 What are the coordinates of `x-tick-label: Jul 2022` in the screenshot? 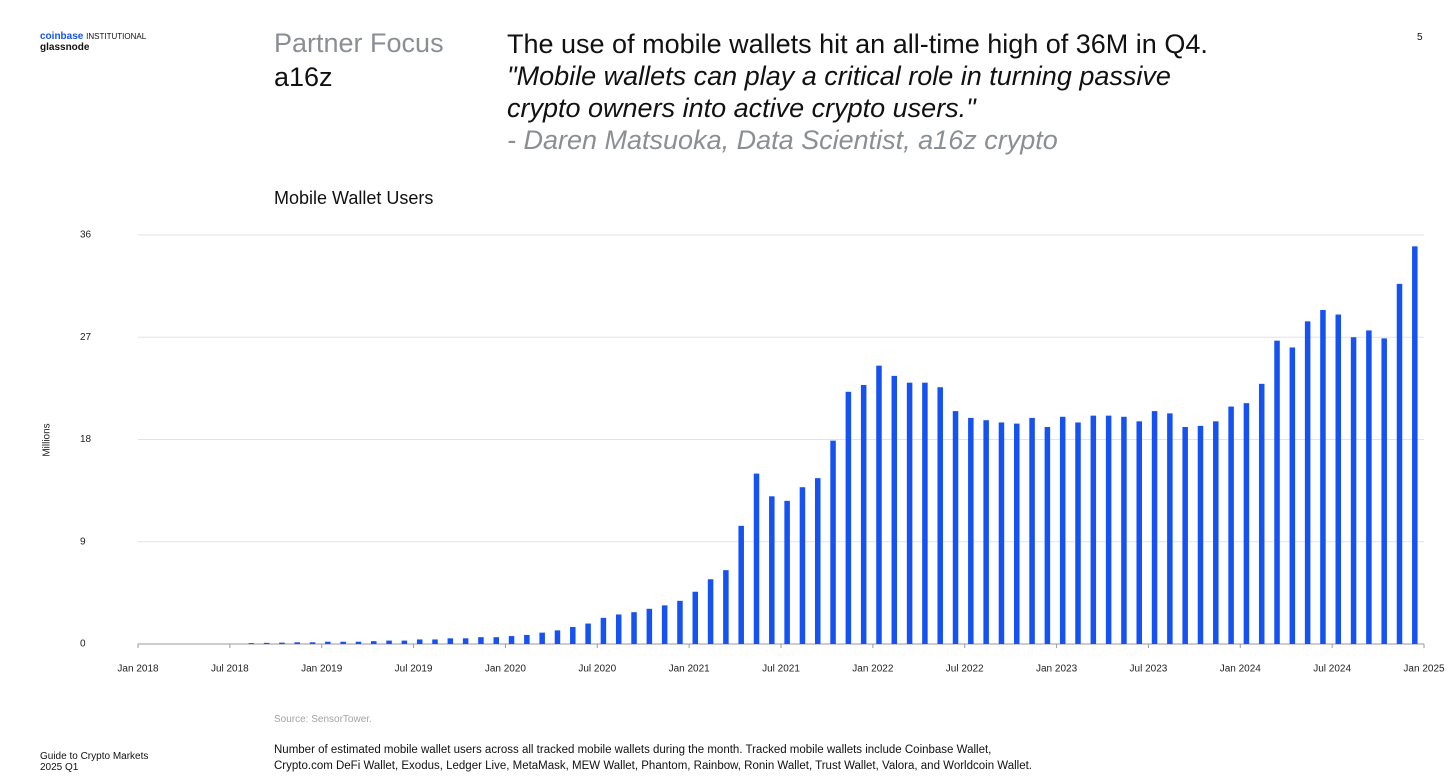 It's located at (965, 669).